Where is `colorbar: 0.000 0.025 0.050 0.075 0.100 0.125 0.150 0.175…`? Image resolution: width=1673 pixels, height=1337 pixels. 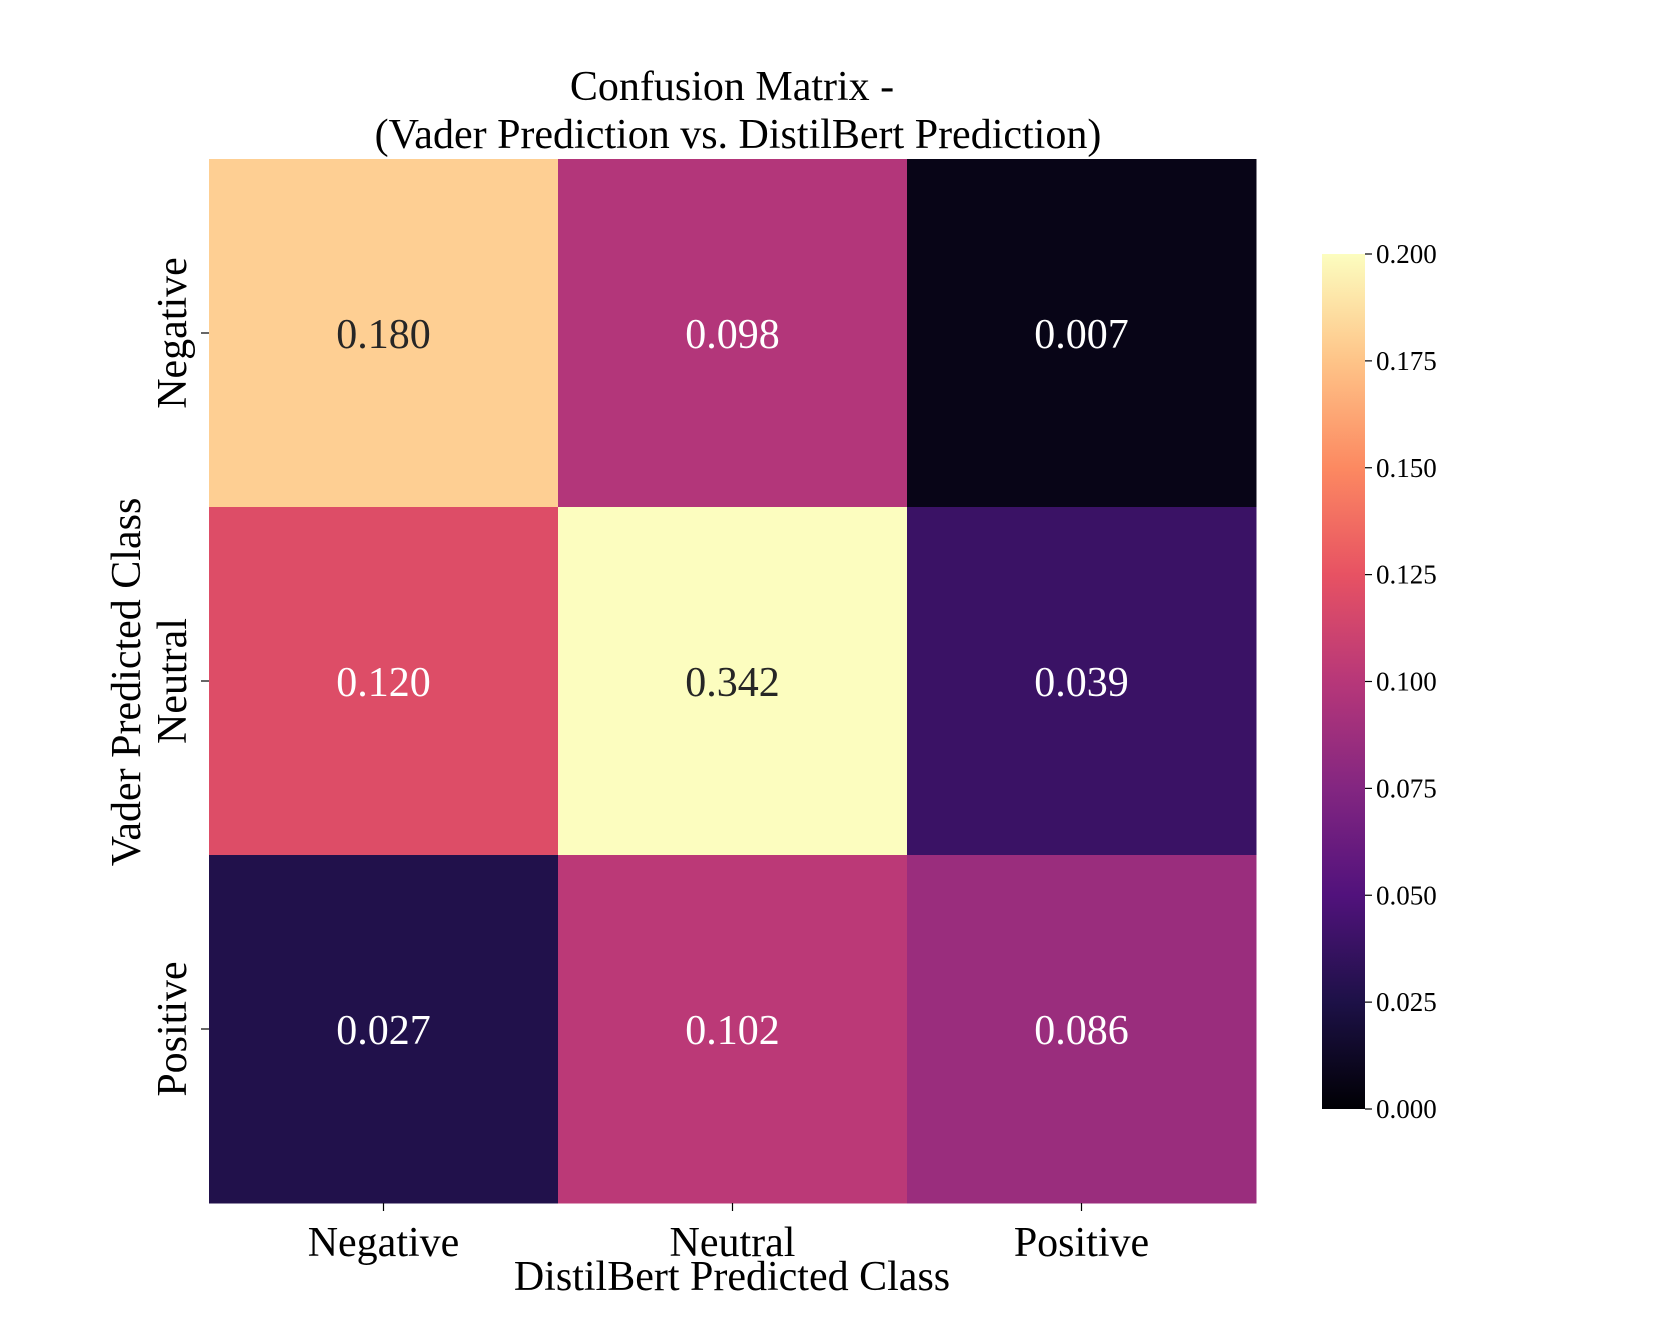 colorbar: 0.000 0.025 0.050 0.075 0.100 0.125 0.150 0.175… is located at coordinates (1379, 681).